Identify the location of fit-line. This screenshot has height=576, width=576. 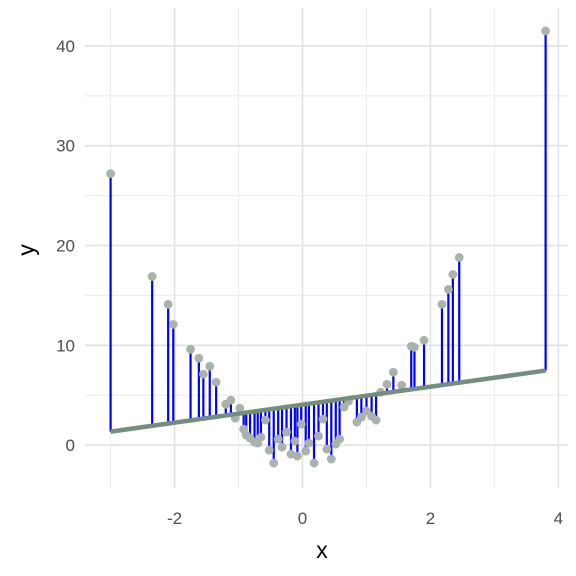
(328, 401).